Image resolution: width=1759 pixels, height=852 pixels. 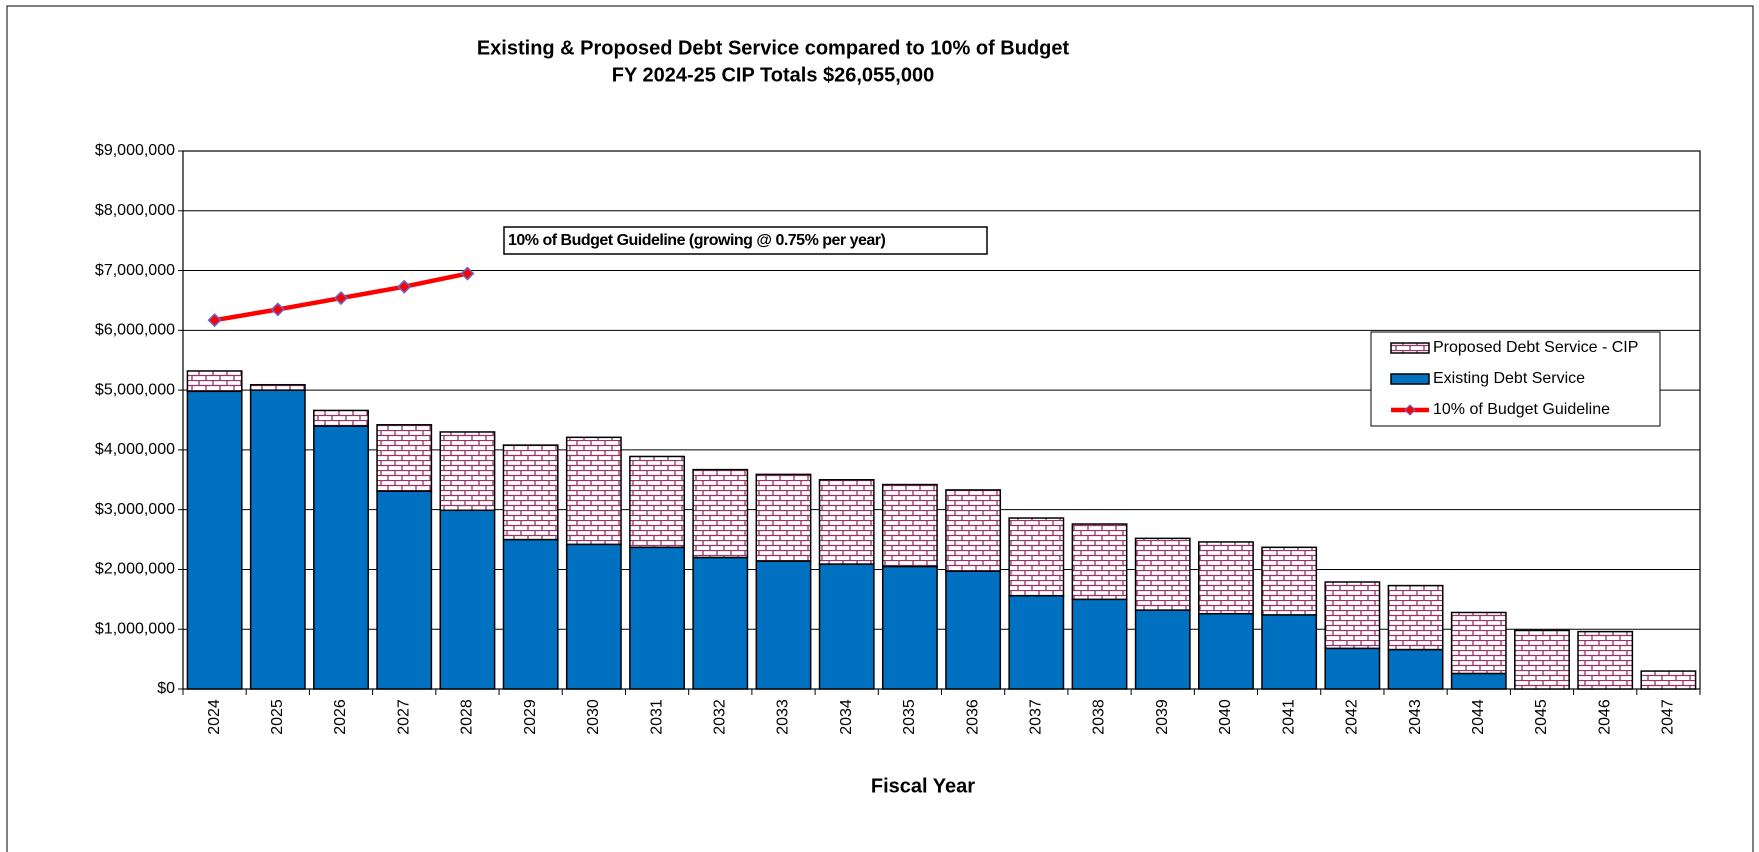 What do you see at coordinates (403, 717) in the screenshot?
I see `x-tick-label: 2027` at bounding box center [403, 717].